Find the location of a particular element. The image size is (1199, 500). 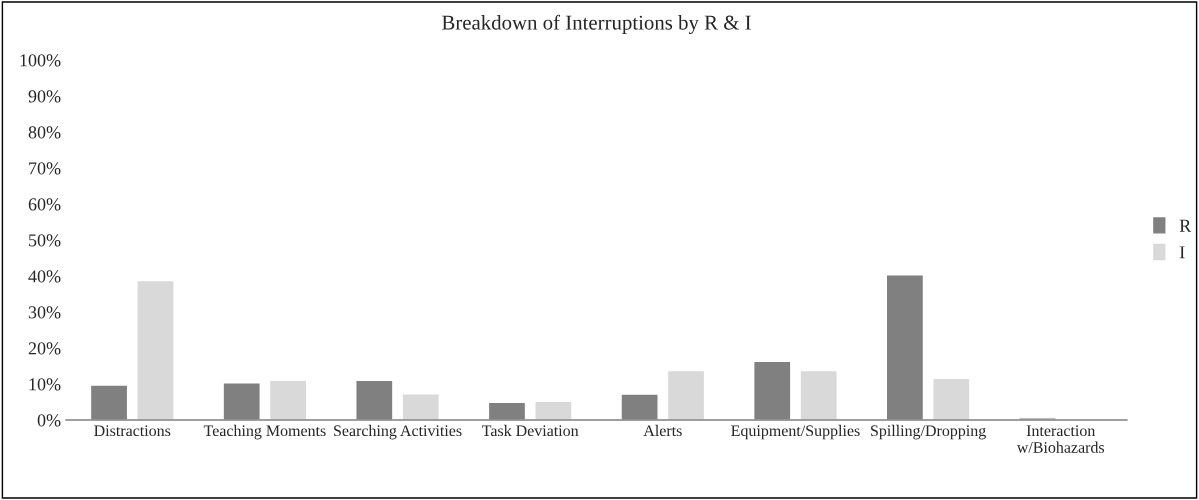

legend-label: I is located at coordinates (1182, 252).